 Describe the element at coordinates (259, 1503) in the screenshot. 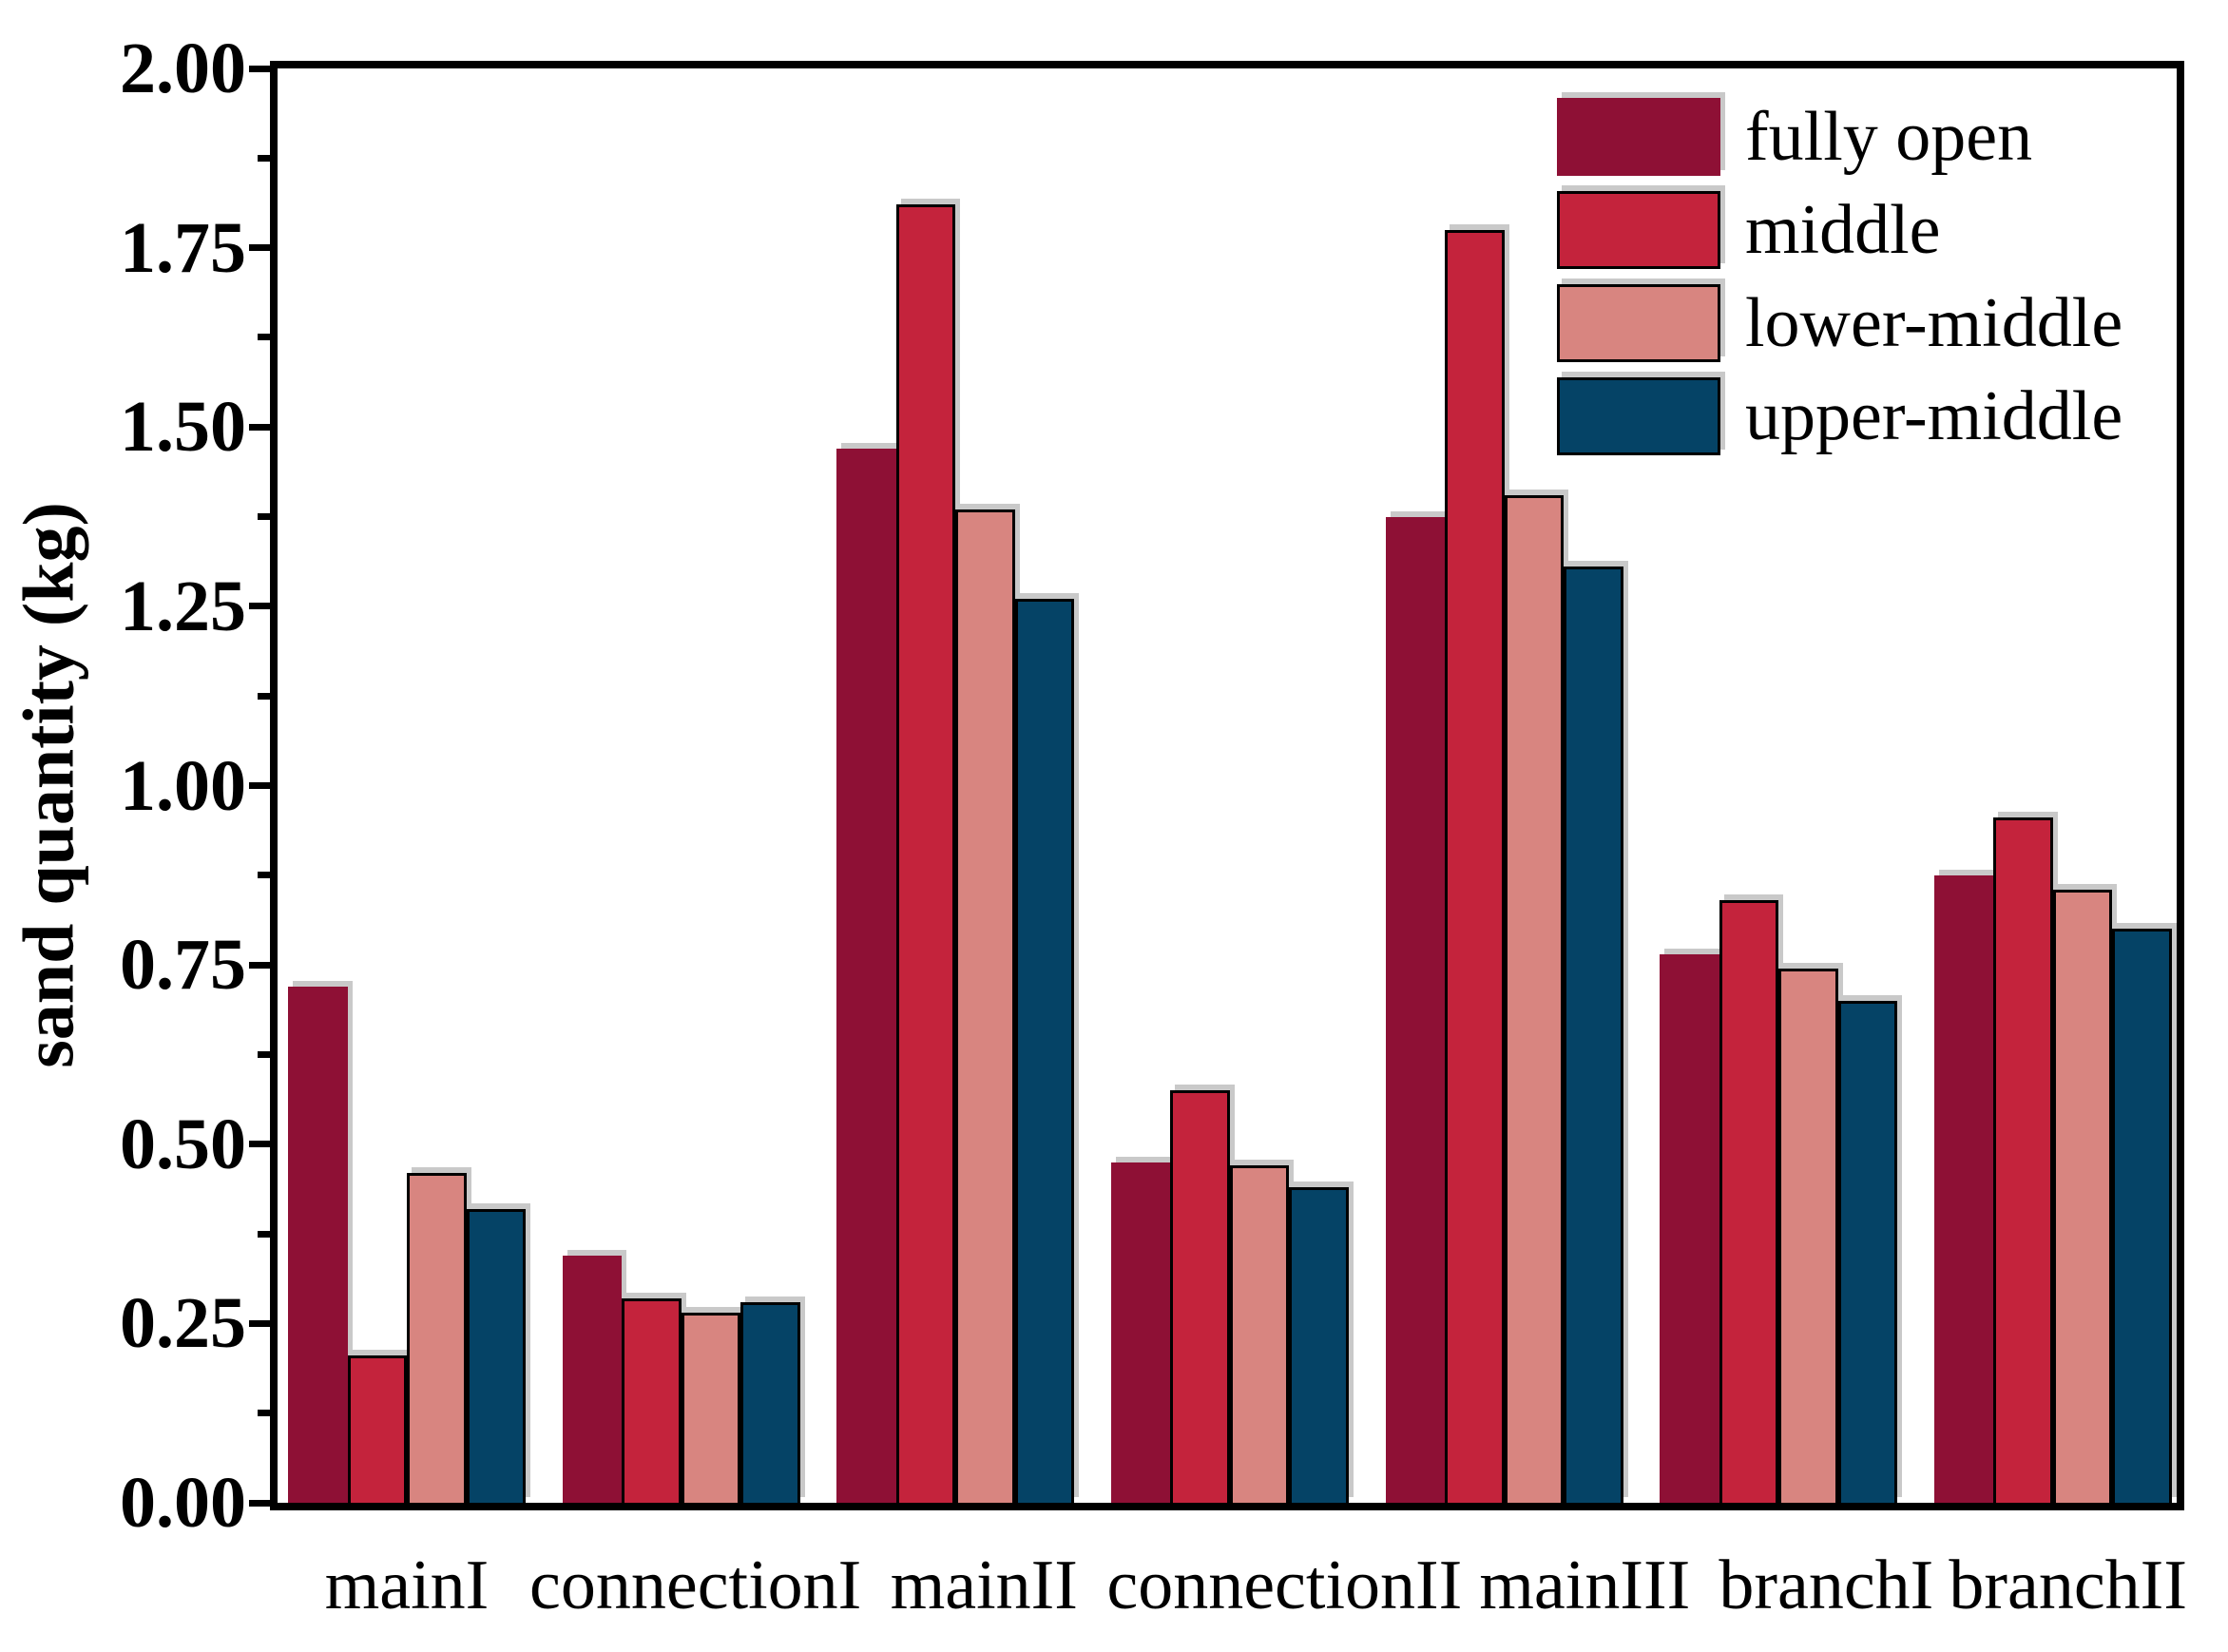

I see `y-major-tick-0.00` at that location.